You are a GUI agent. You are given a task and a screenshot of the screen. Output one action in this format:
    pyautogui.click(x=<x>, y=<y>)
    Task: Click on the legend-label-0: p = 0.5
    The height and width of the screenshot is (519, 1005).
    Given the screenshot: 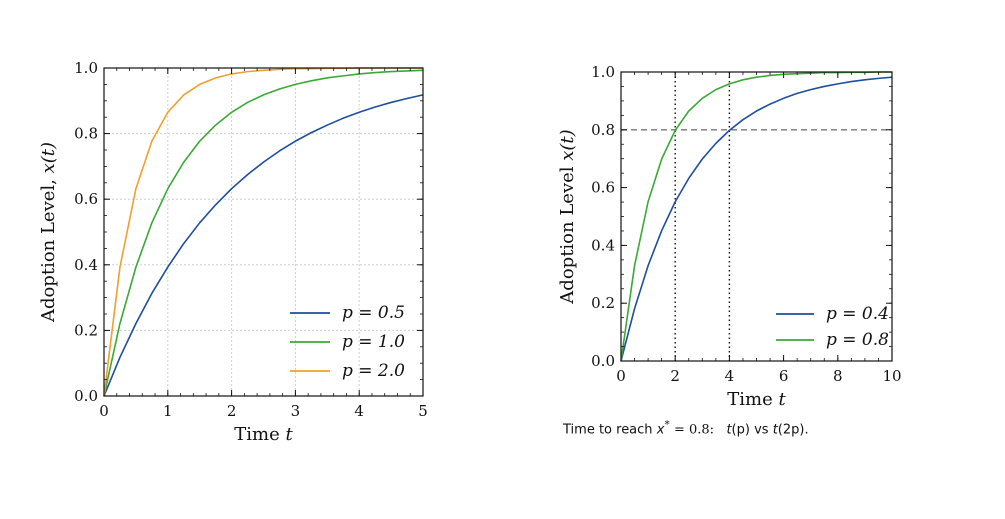 What is the action you would take?
    pyautogui.click(x=373, y=313)
    